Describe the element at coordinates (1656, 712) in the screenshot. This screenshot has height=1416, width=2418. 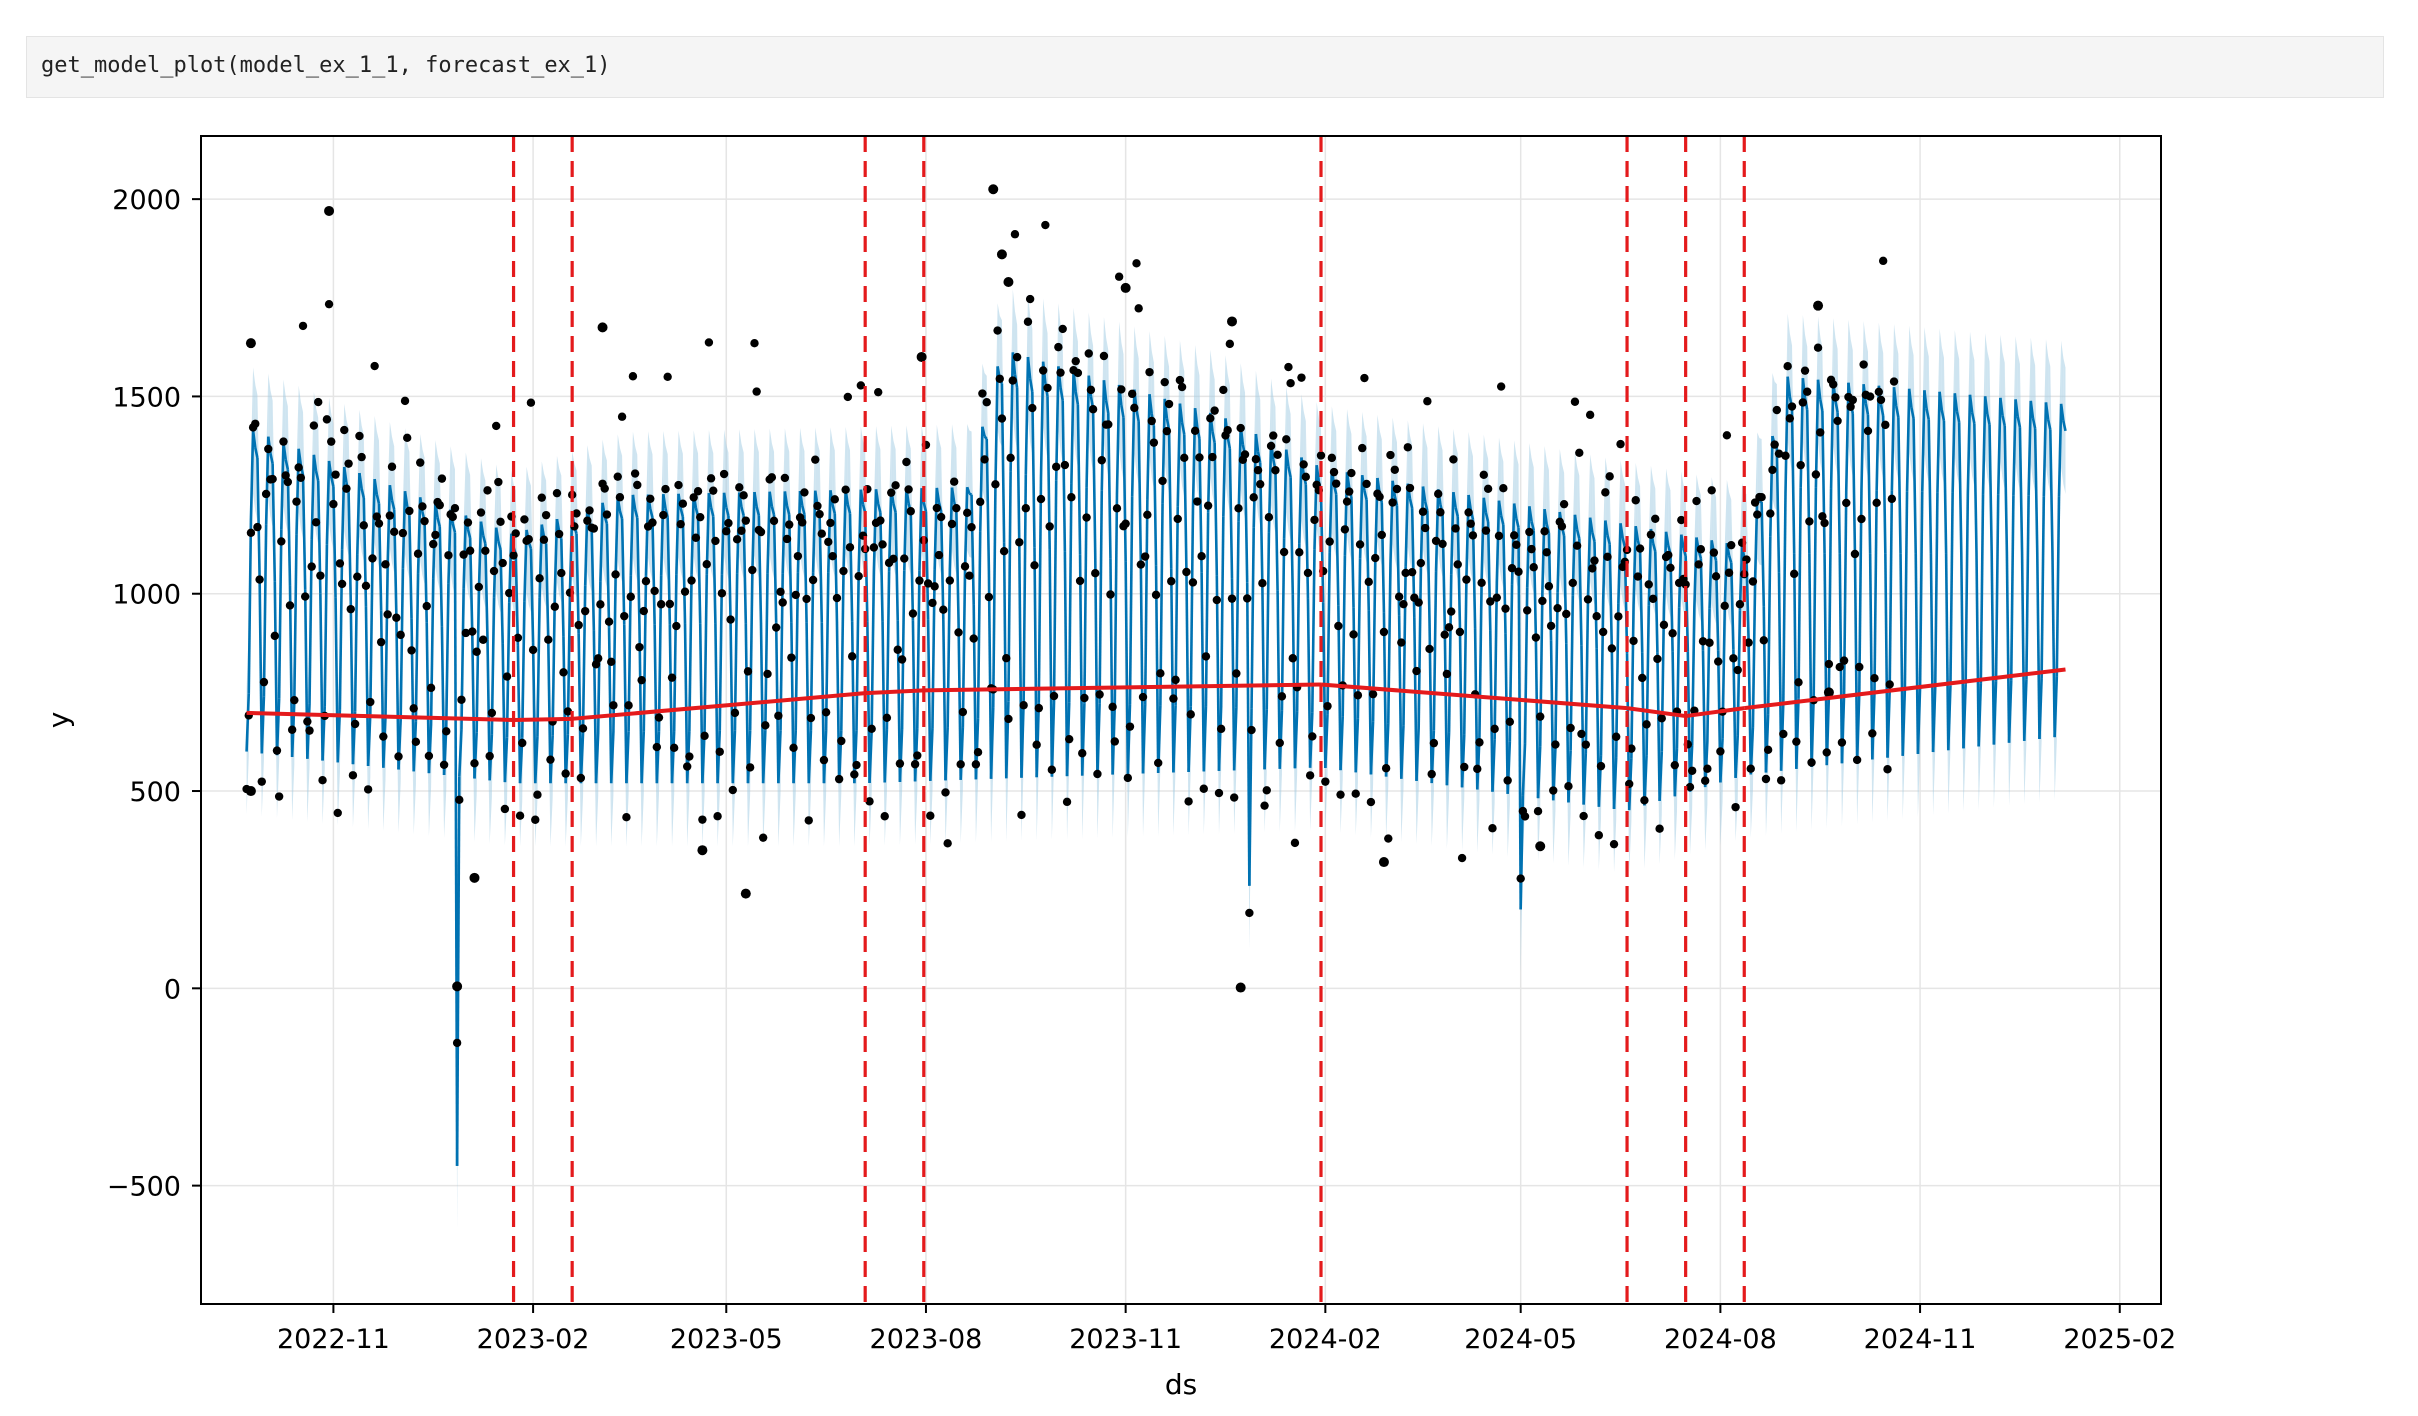
I see `trend-line` at that location.